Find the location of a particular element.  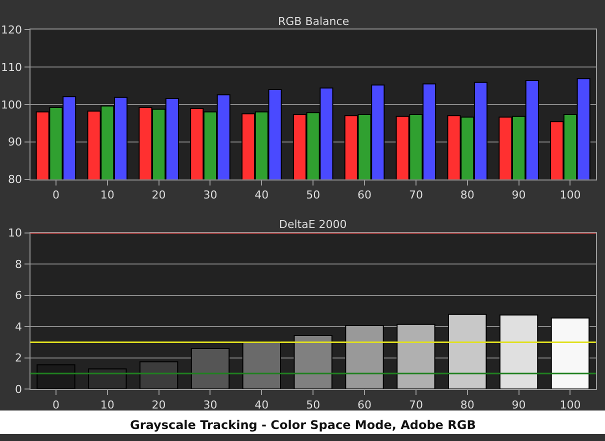

y-tick-label: 10 is located at coordinates (15, 233).